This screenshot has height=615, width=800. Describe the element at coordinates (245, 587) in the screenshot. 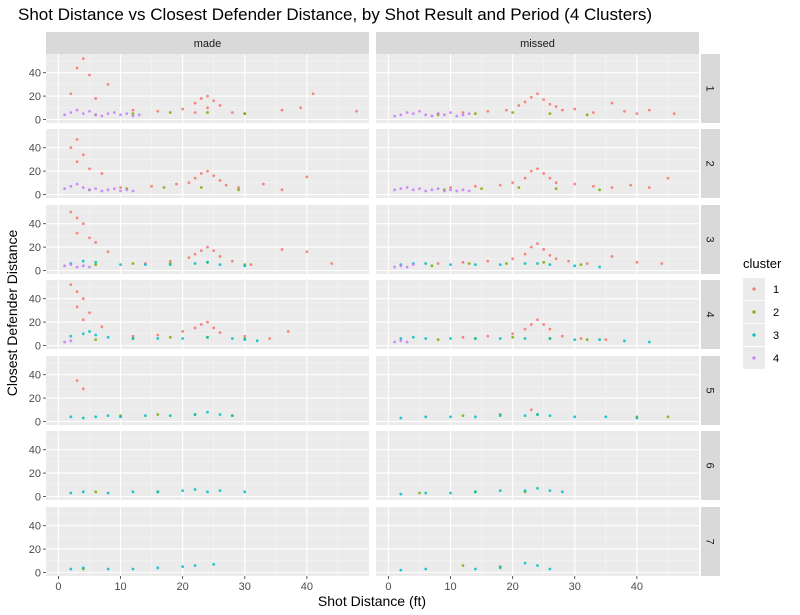

I see `x-tick-label: 30` at that location.